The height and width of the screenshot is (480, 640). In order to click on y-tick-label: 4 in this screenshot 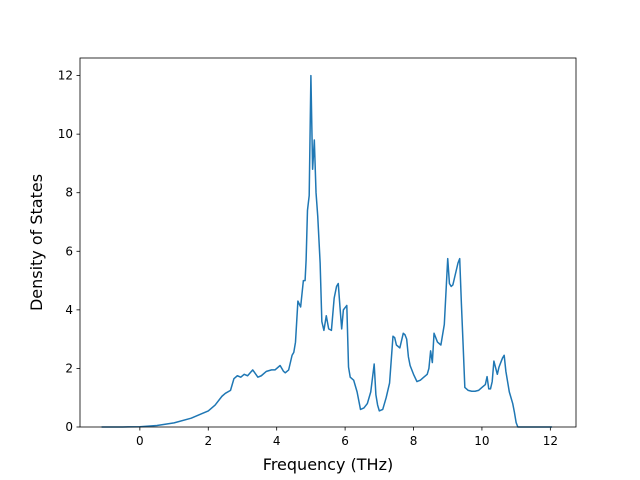, I will do `click(69, 310)`.